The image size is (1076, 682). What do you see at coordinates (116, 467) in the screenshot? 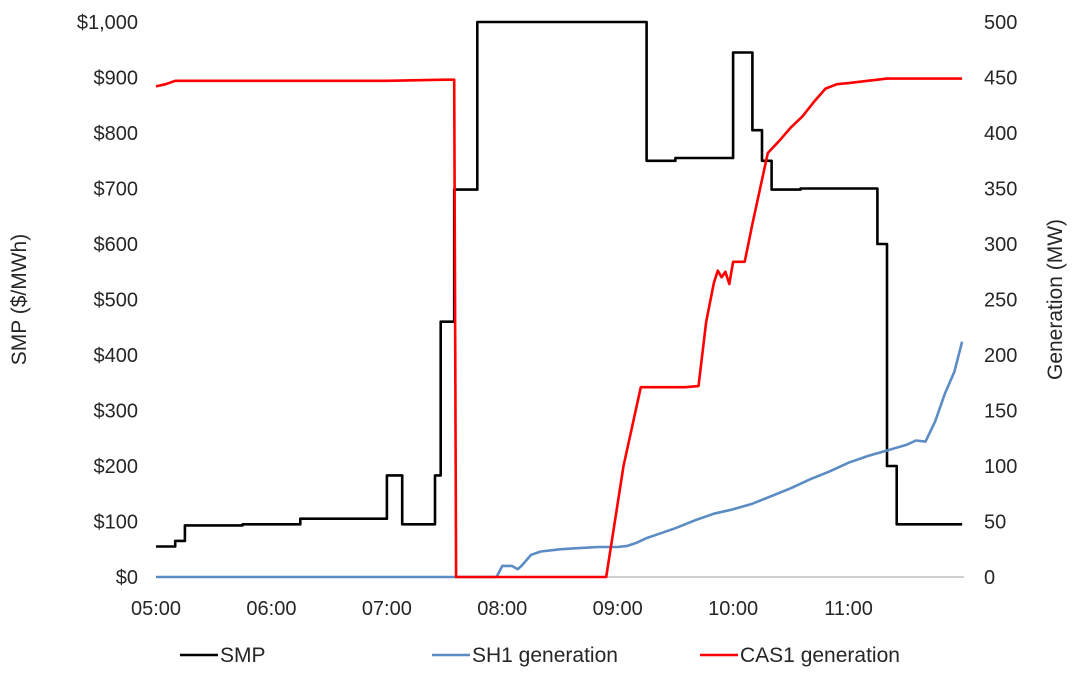
I see `y-left-tick-label: $200` at bounding box center [116, 467].